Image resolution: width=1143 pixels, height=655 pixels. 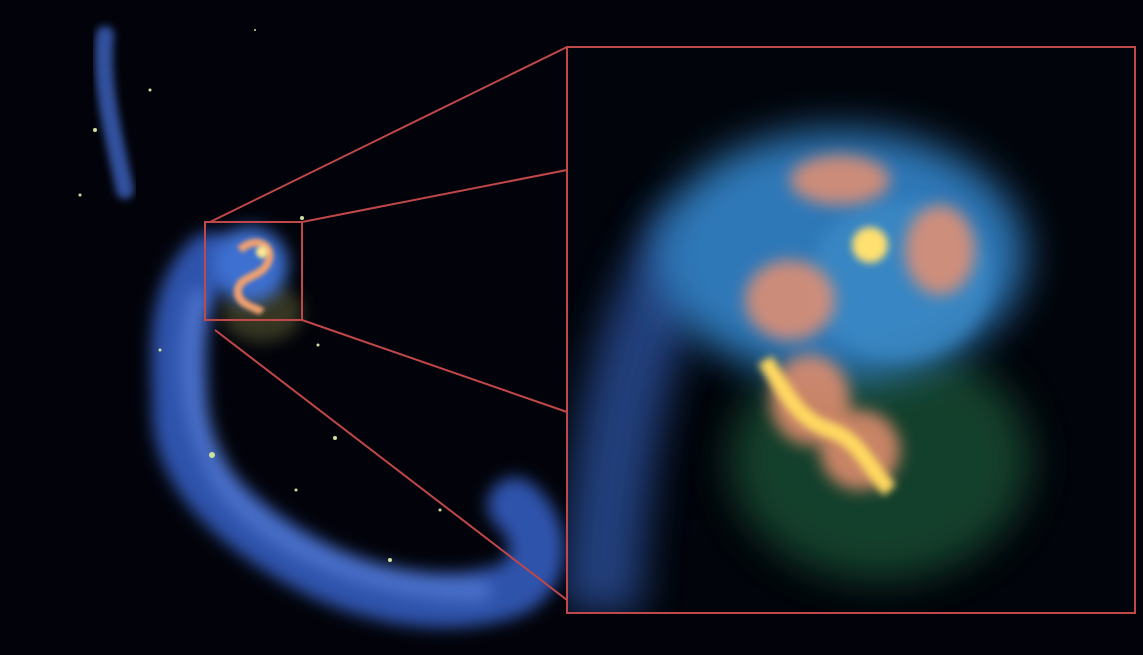 I want to click on upper-tail, so click(x=114, y=112).